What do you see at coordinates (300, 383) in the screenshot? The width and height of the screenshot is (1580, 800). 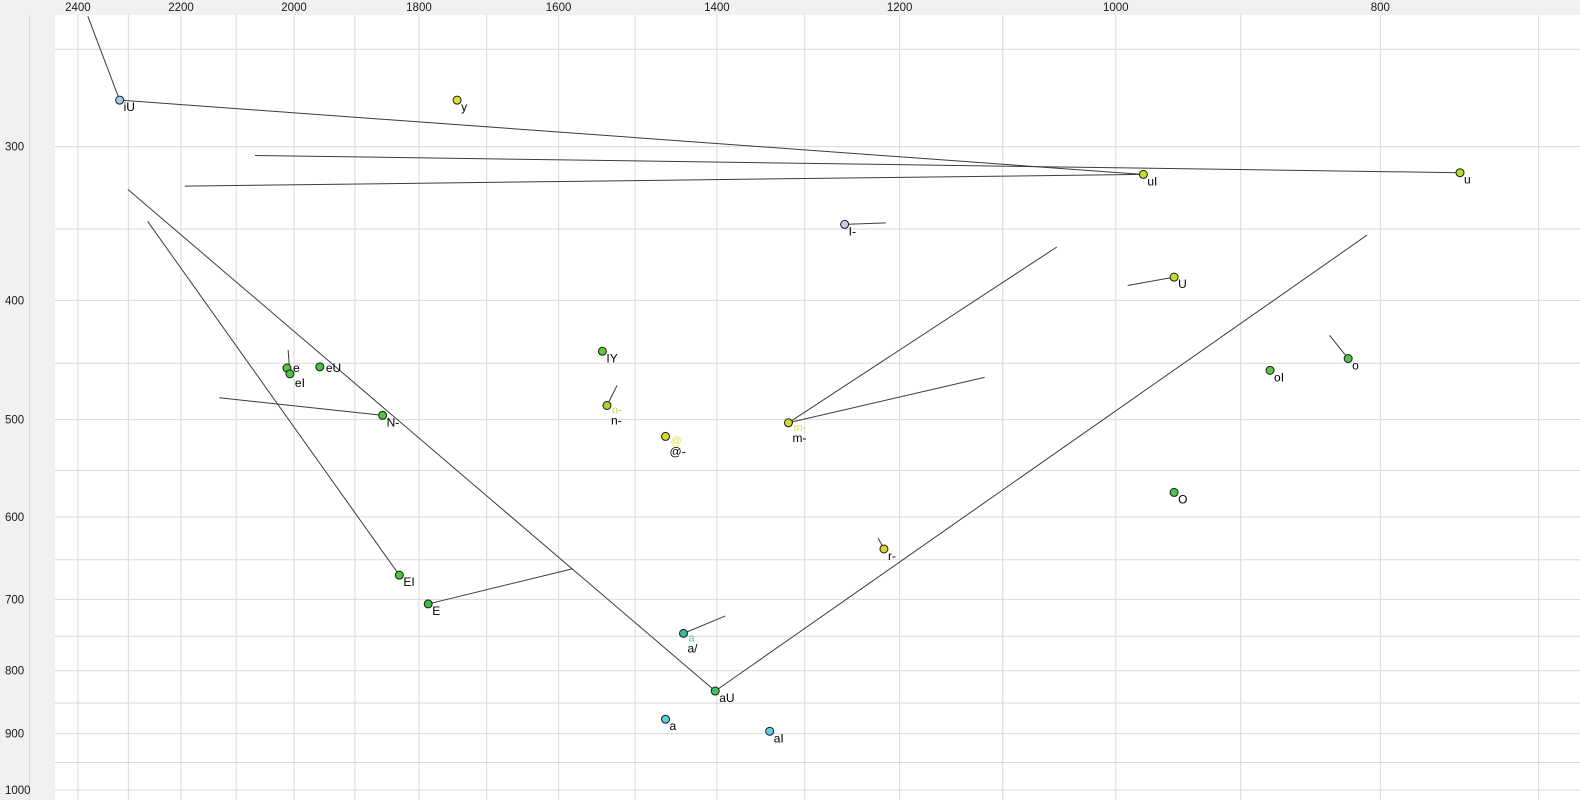 I see `vowel-label: eI` at bounding box center [300, 383].